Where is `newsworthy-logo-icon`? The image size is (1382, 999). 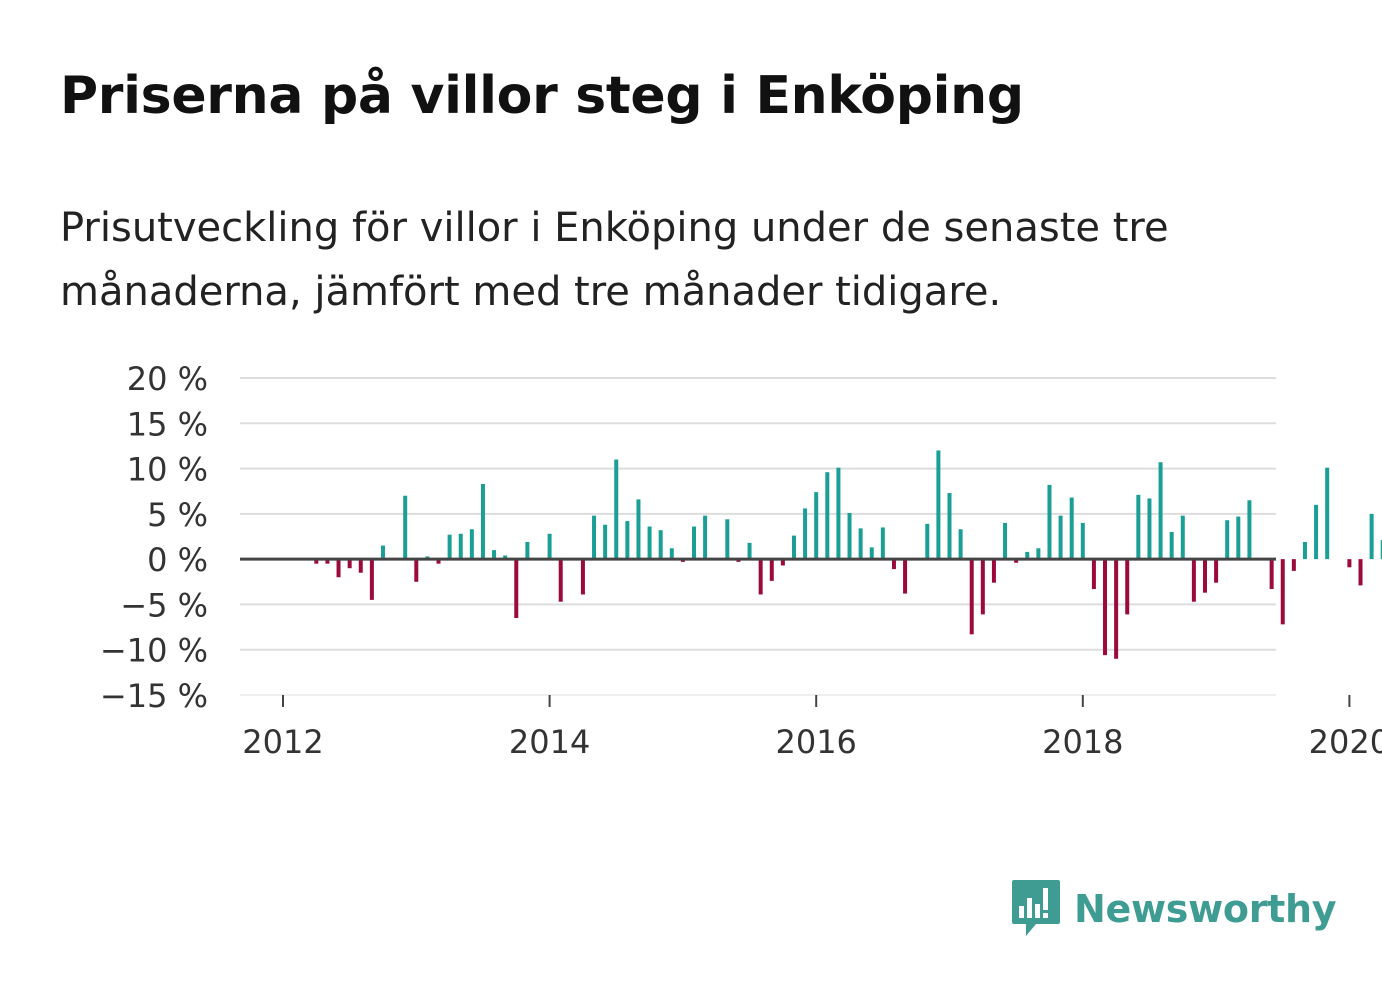
newsworthy-logo-icon is located at coordinates (1036, 908).